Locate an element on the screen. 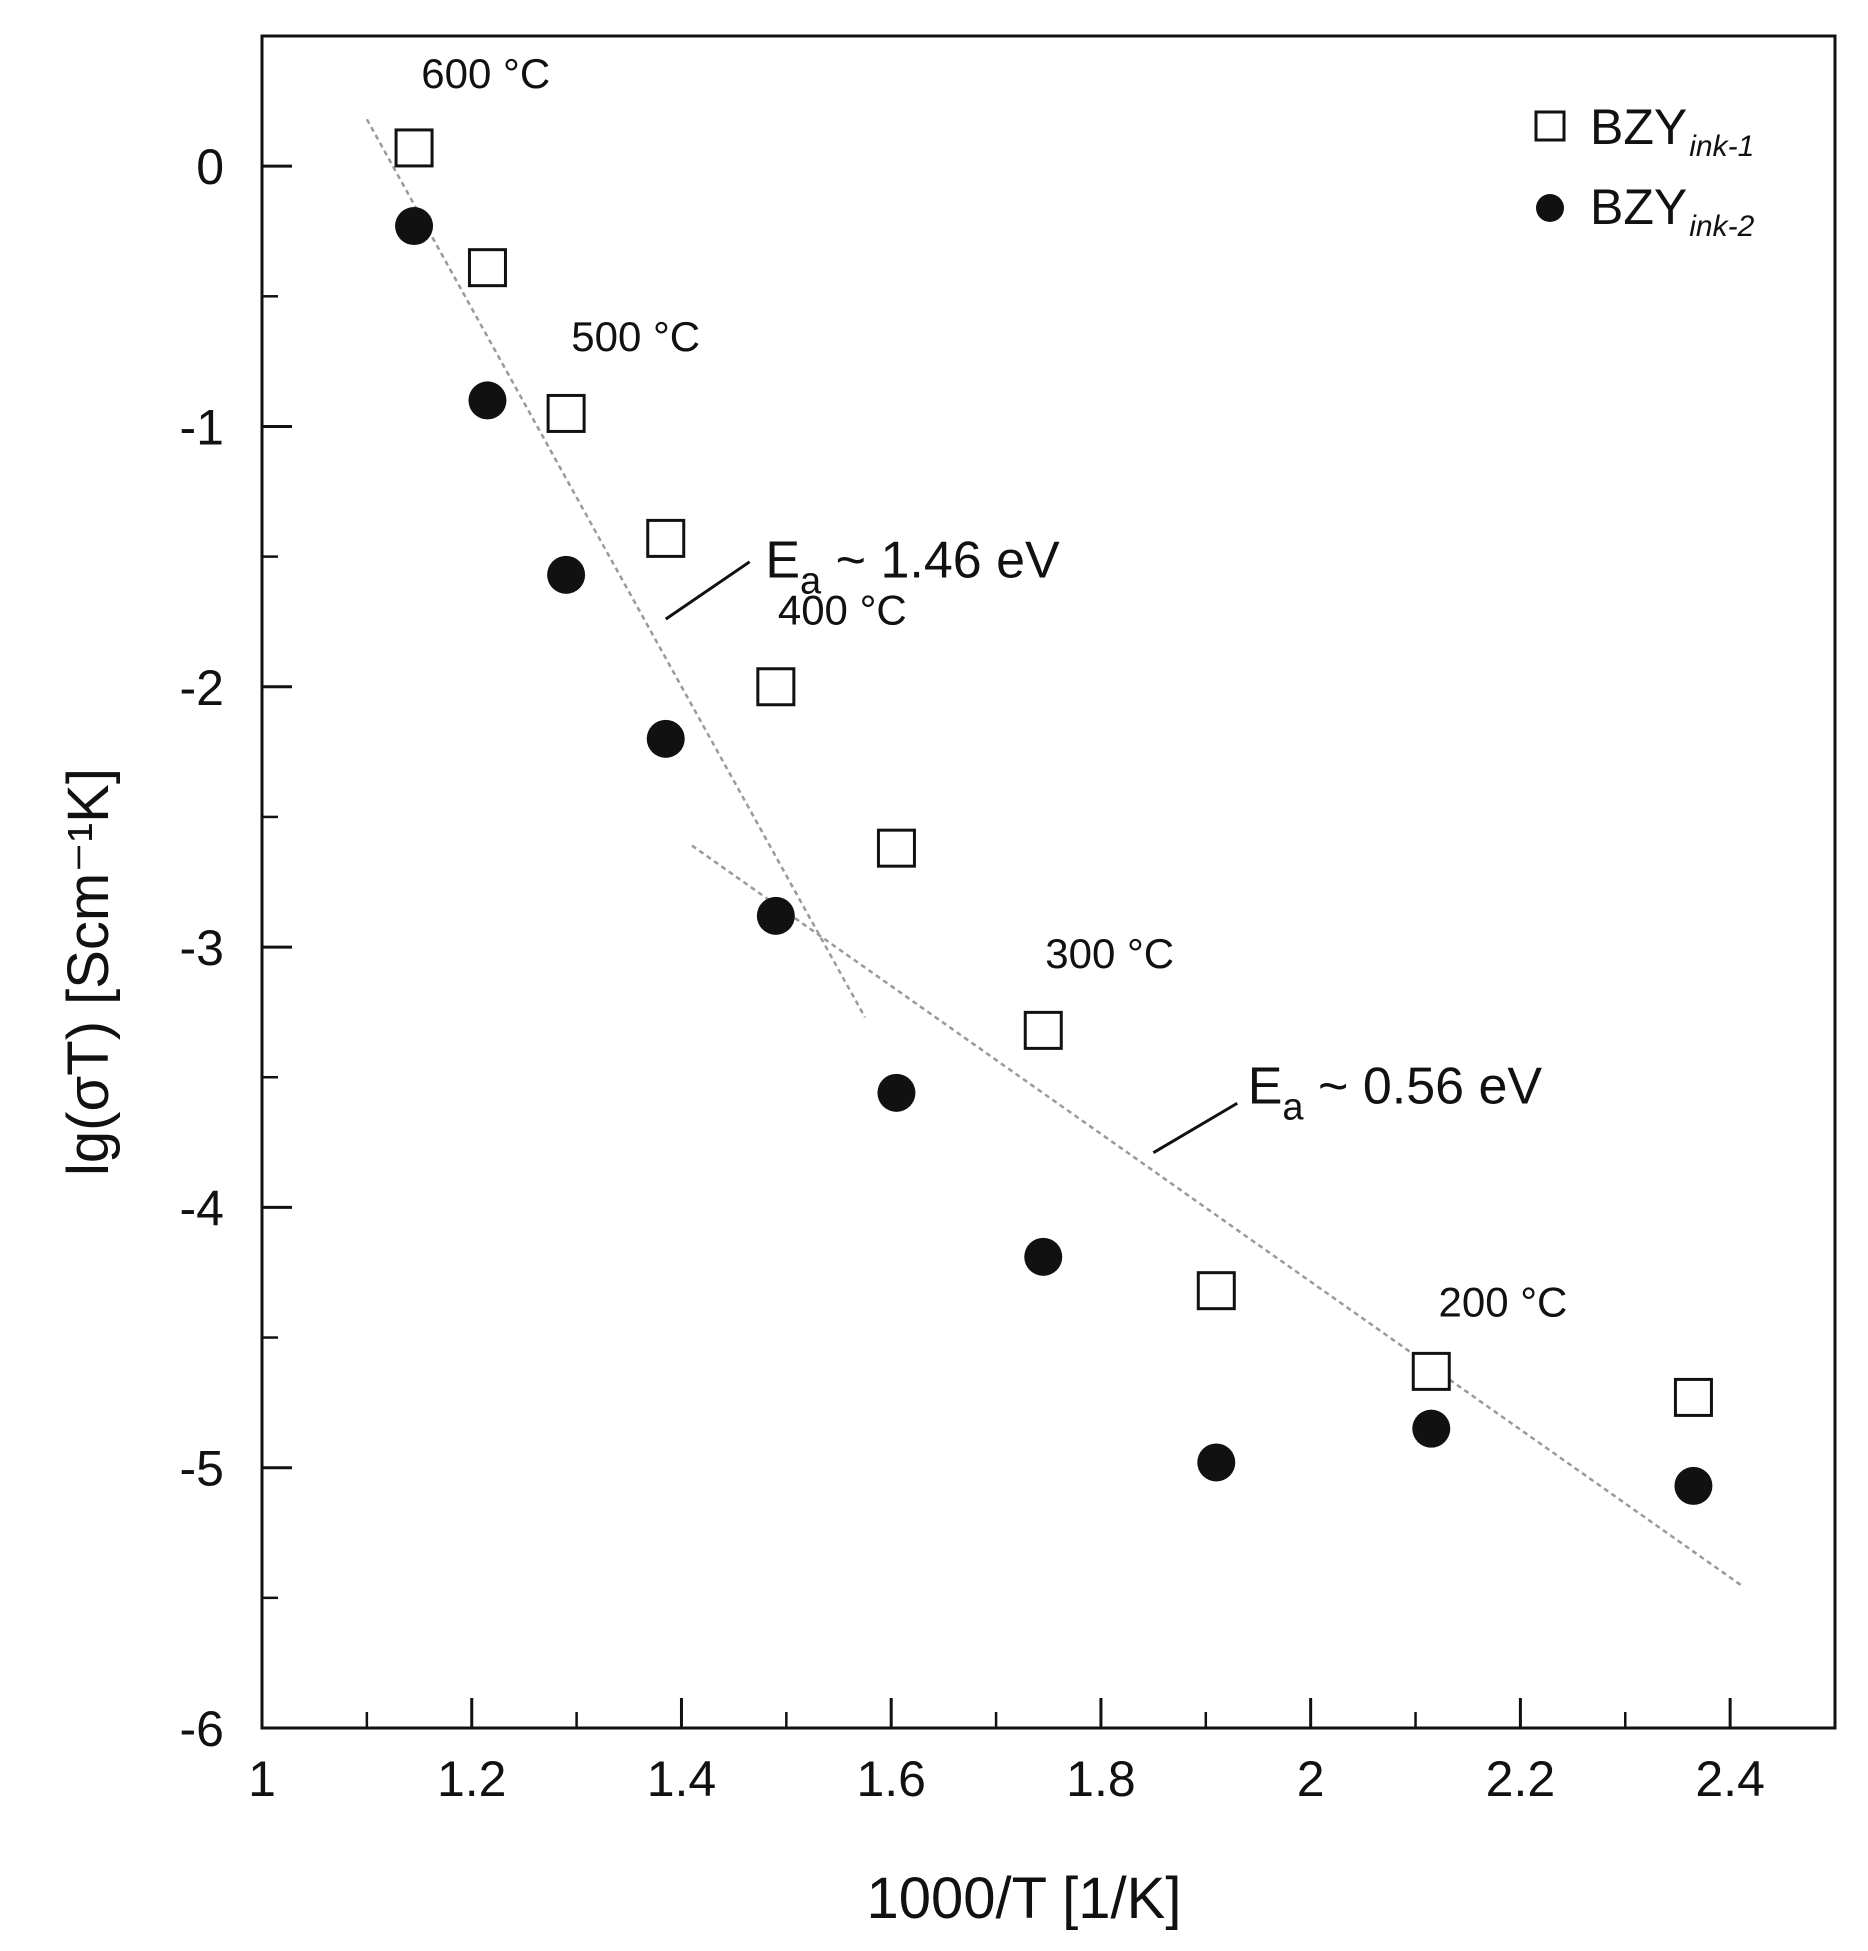  legend-marker-filled-circle is located at coordinates (1550, 208).